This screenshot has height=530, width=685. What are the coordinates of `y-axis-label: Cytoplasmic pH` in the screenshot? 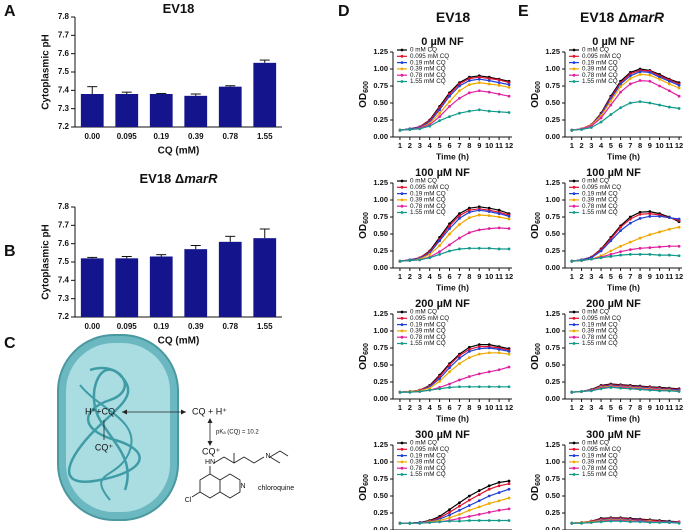 It's located at (46, 72).